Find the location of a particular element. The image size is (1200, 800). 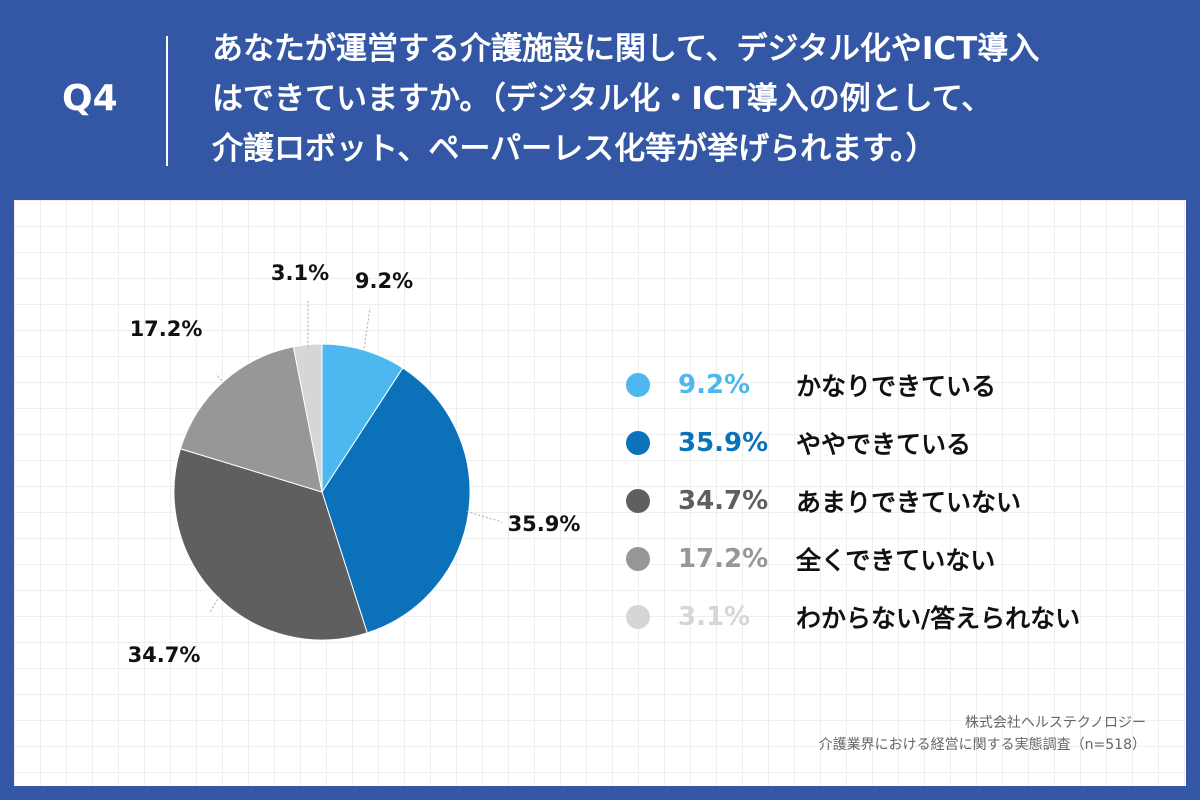

slice-label-2: 34.7% is located at coordinates (164, 655).